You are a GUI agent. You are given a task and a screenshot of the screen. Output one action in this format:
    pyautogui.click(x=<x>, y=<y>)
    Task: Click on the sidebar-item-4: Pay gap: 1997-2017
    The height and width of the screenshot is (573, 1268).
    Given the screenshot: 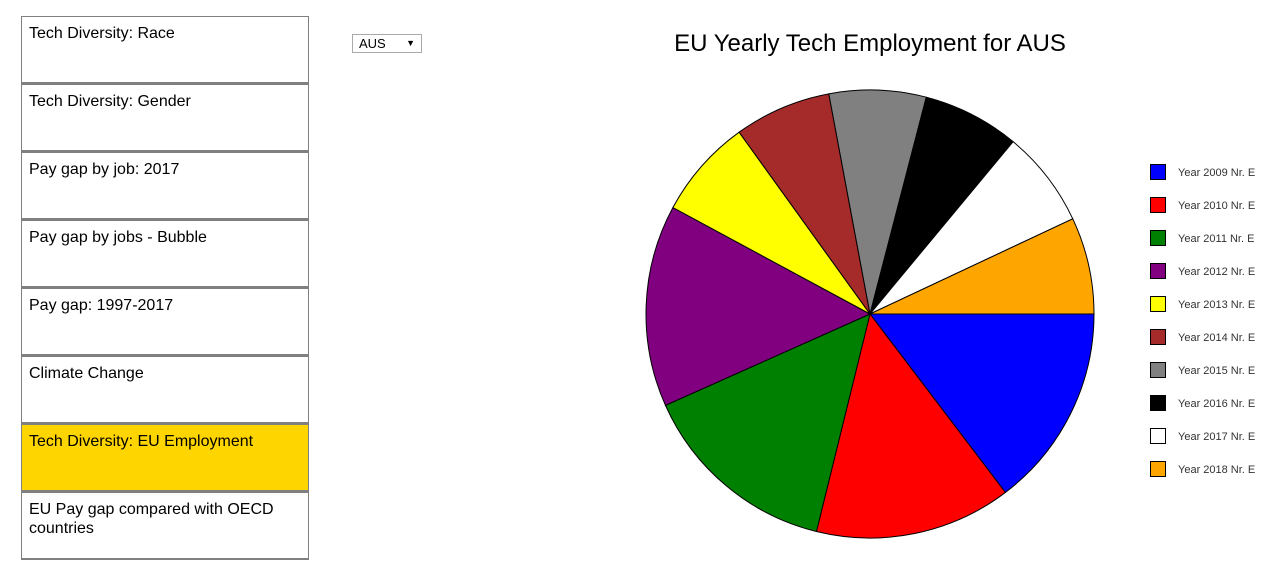 What is the action you would take?
    pyautogui.click(x=165, y=322)
    